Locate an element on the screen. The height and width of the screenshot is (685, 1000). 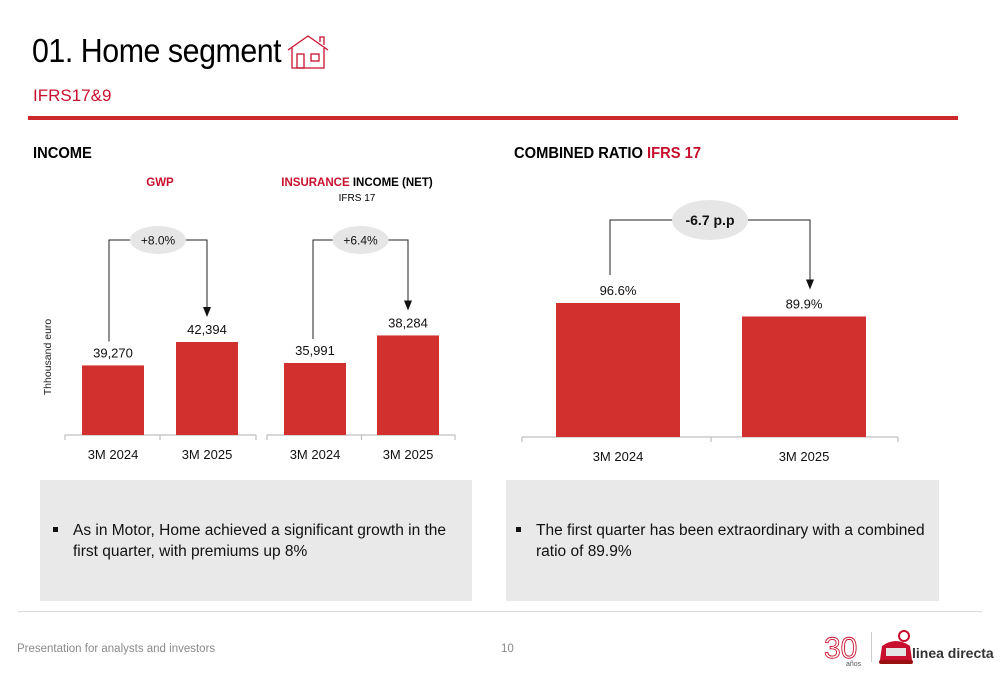
y-axis-label-text: Thhousand euro is located at coordinates (48, 357).